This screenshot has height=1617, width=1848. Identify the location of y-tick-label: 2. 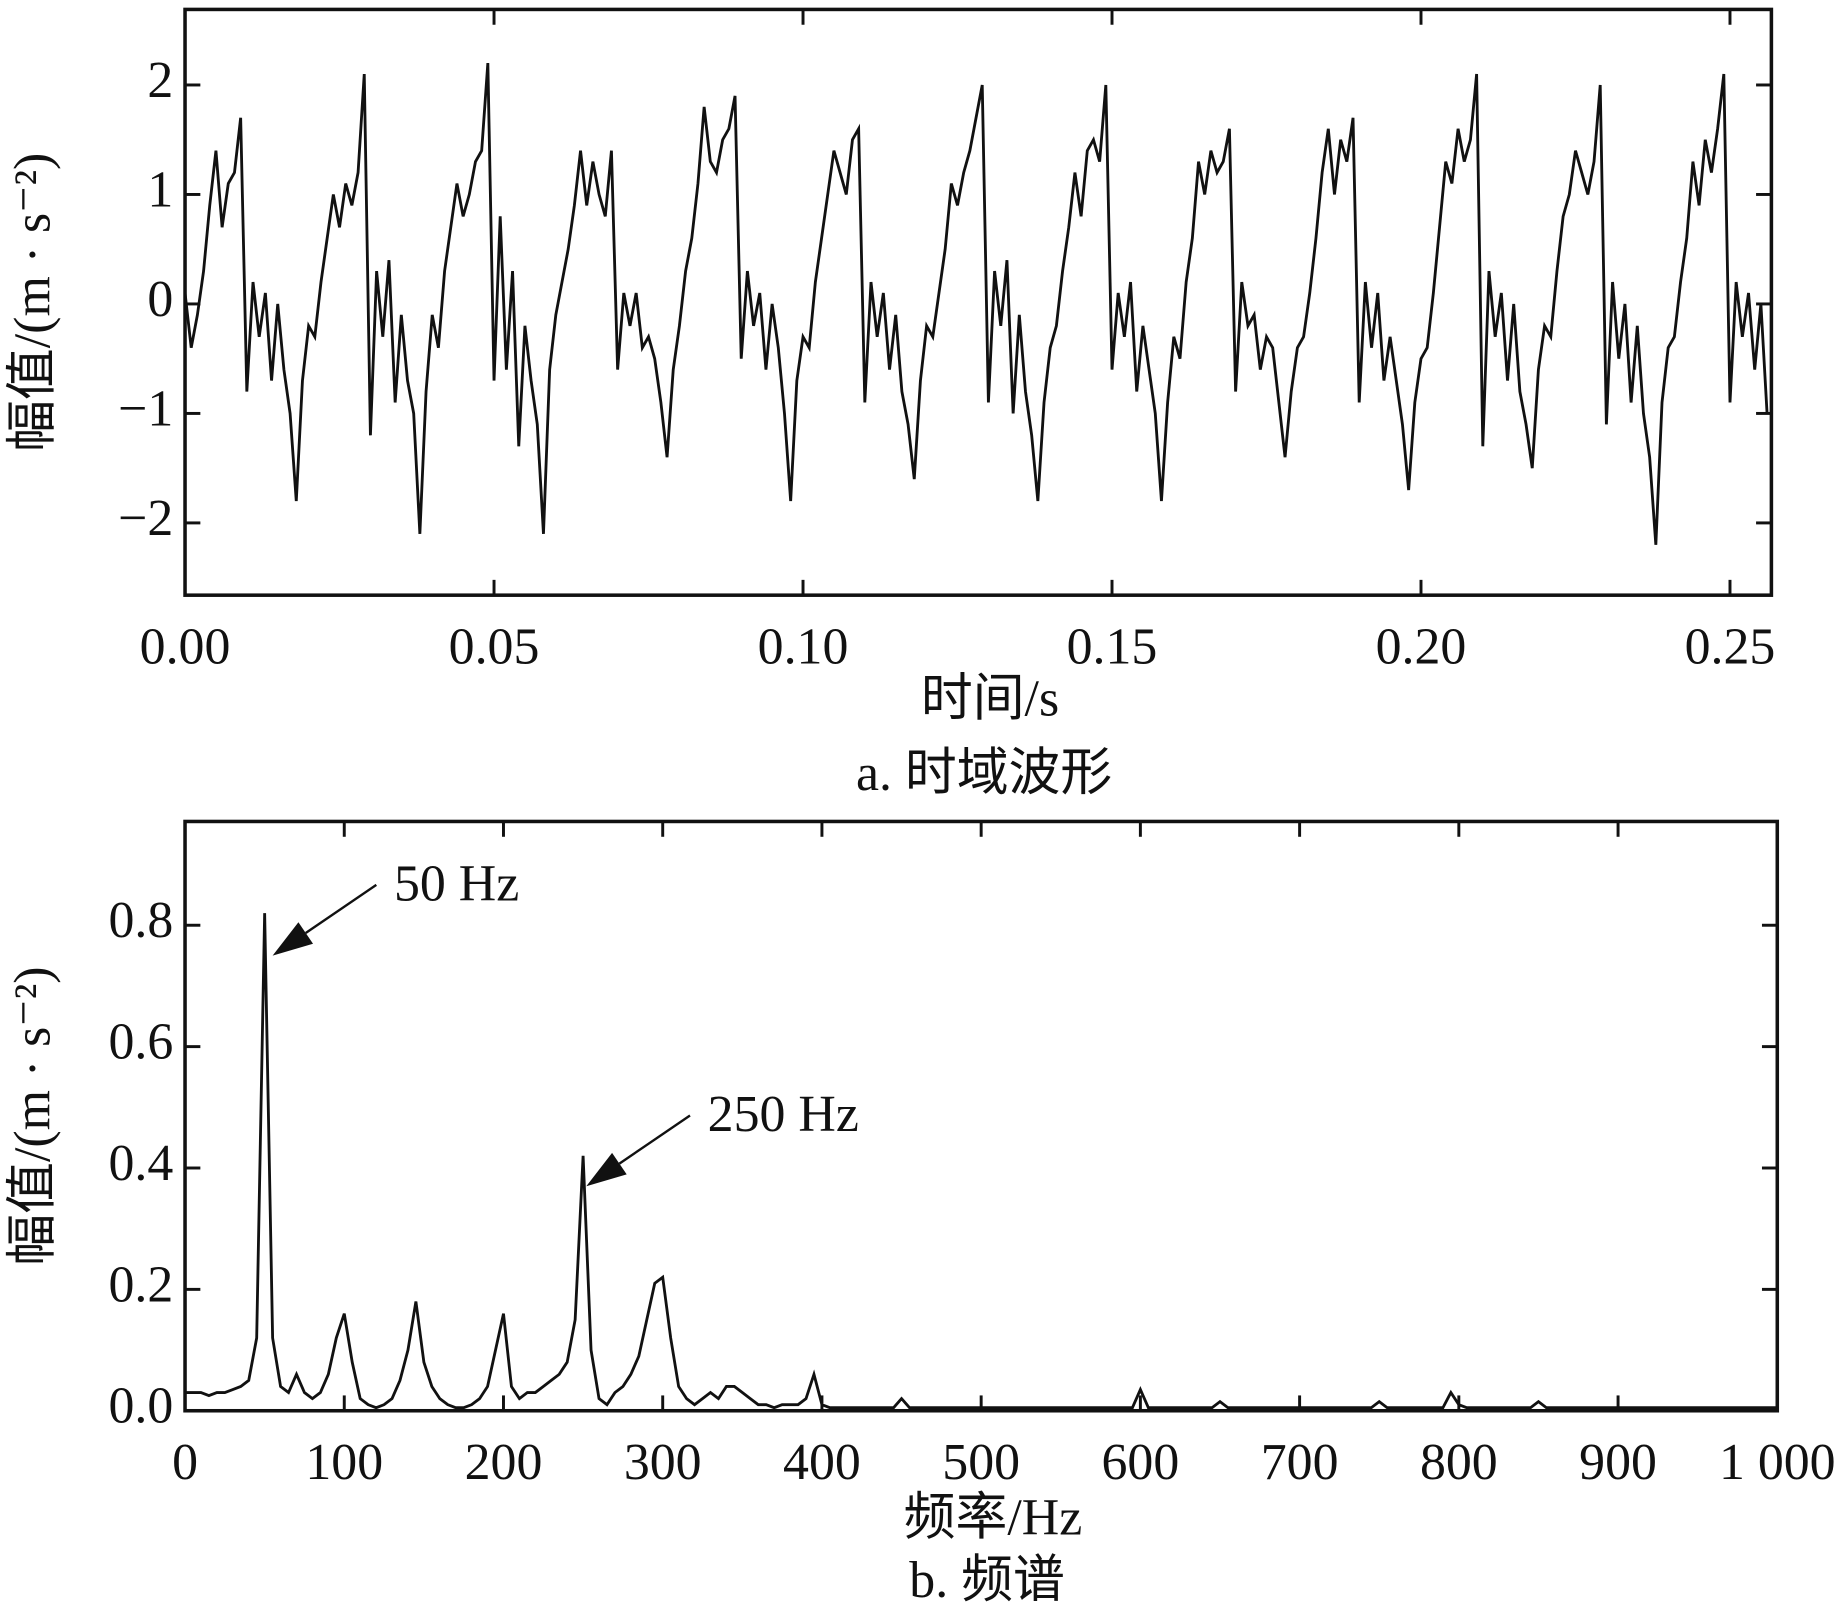
(160, 80).